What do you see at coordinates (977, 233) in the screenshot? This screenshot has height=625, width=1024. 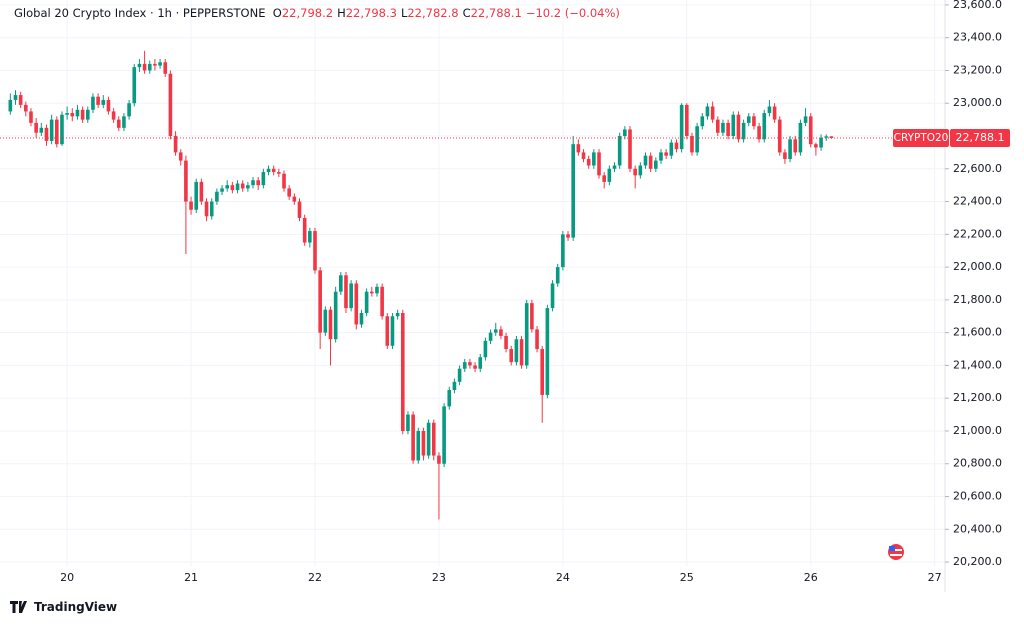 I see `y-tick-label: 22,200.0` at bounding box center [977, 233].